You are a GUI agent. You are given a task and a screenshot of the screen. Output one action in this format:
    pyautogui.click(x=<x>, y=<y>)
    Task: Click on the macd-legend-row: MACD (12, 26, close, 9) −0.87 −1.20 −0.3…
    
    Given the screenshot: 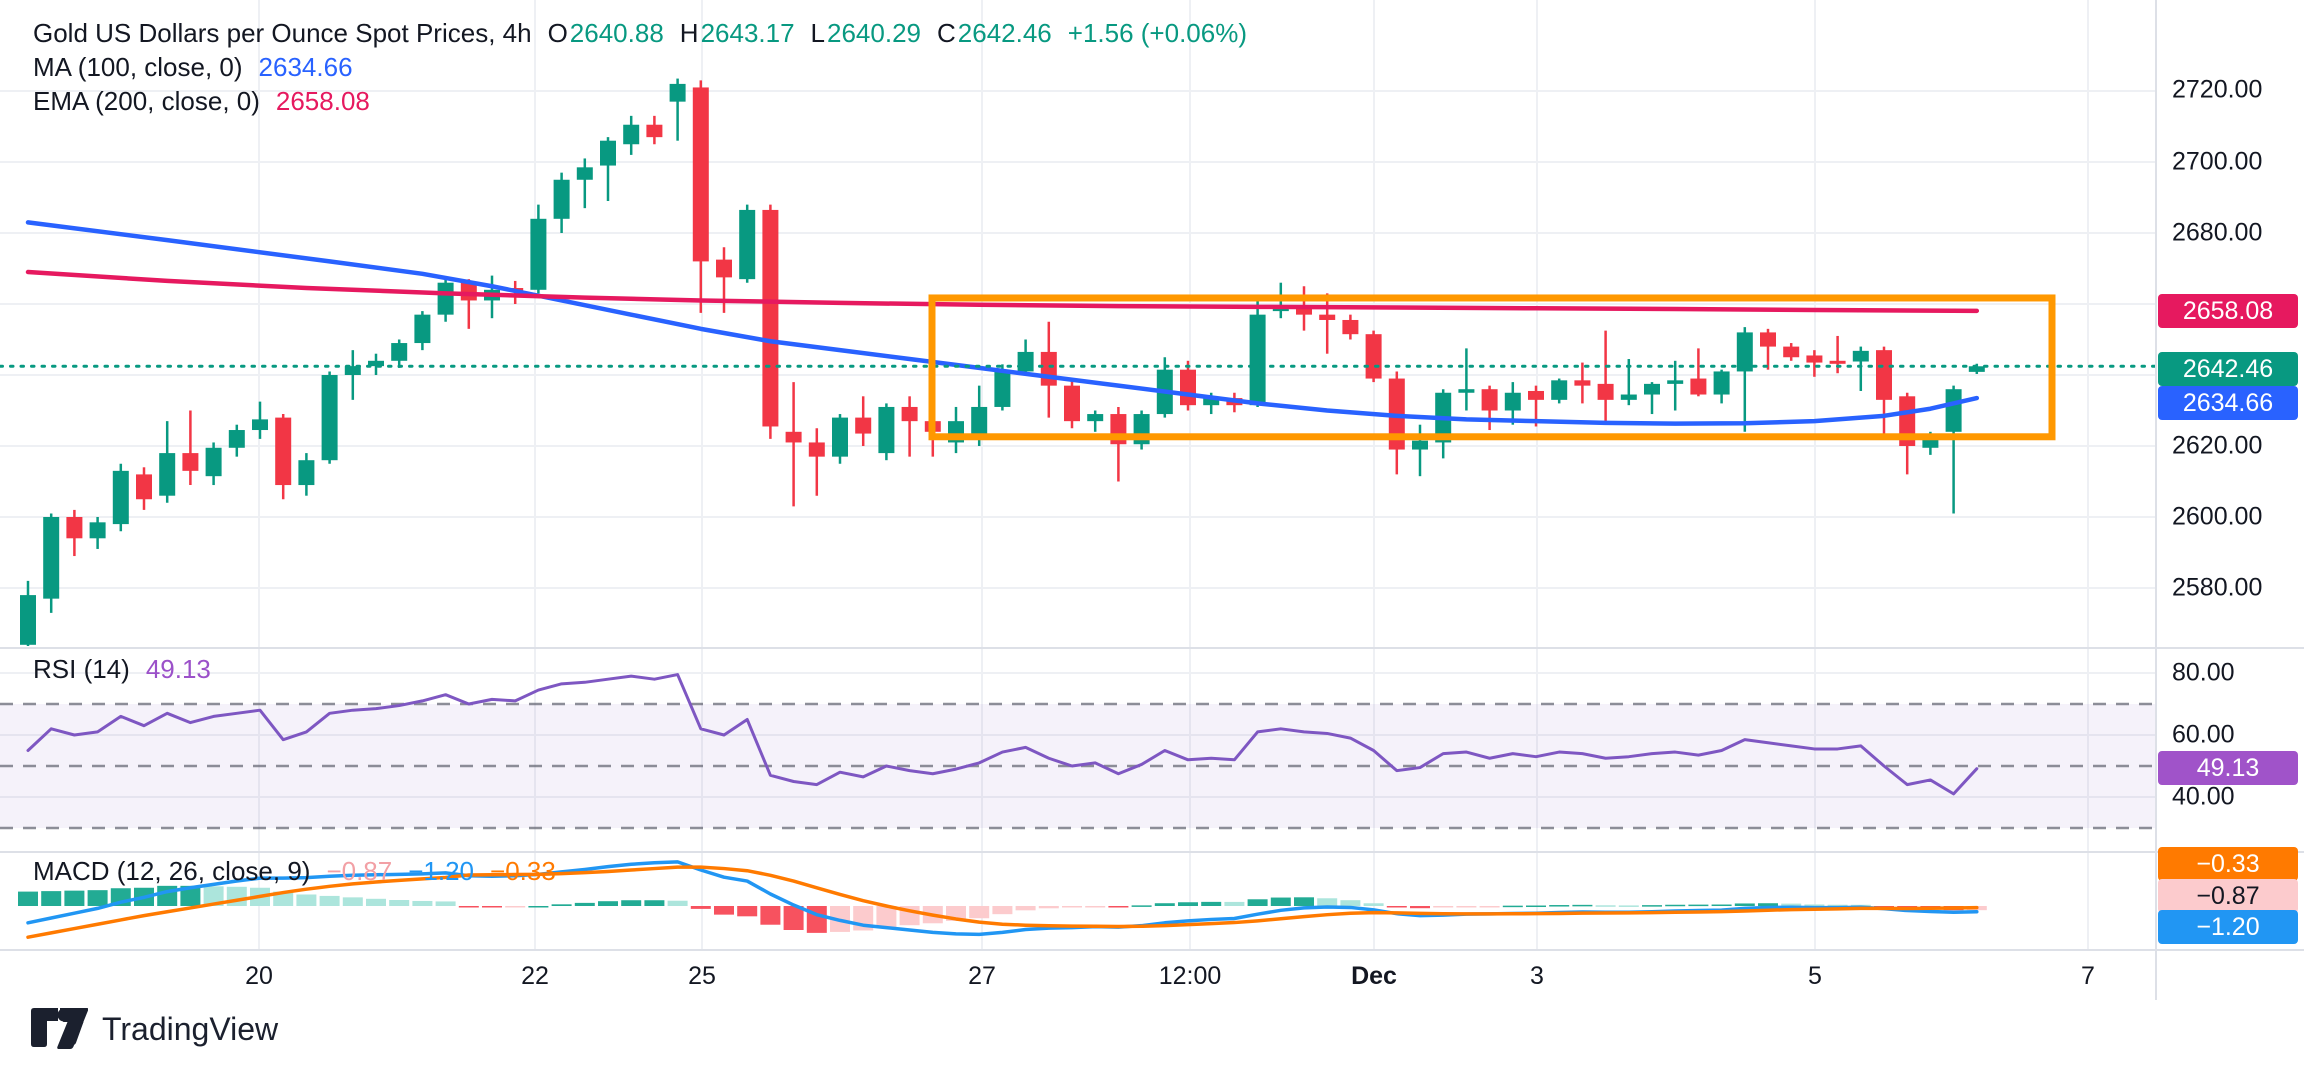 What is the action you would take?
    pyautogui.click(x=294, y=871)
    